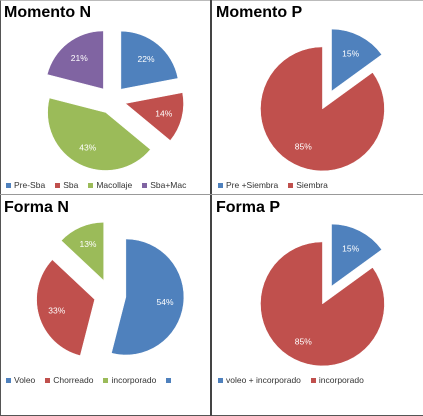 This screenshot has height=416, width=423. I want to click on slice-data-label: 14%, so click(163, 113).